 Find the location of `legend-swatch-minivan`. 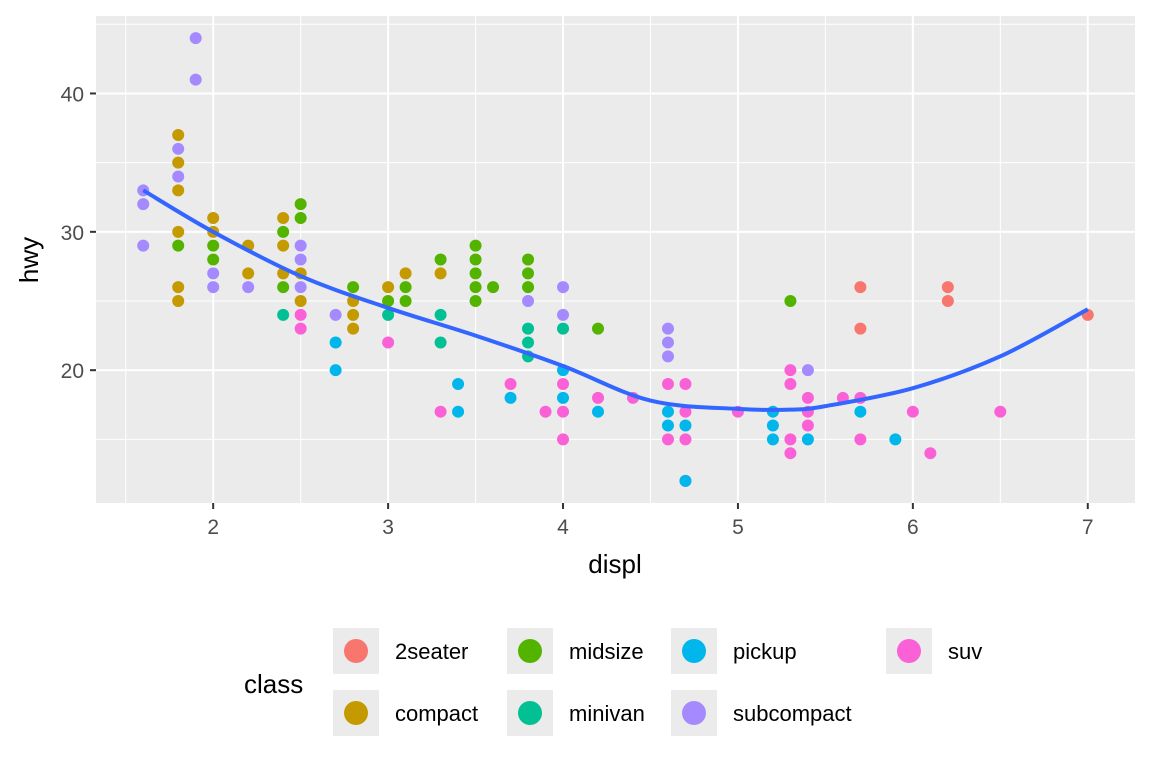

legend-swatch-minivan is located at coordinates (530, 713).